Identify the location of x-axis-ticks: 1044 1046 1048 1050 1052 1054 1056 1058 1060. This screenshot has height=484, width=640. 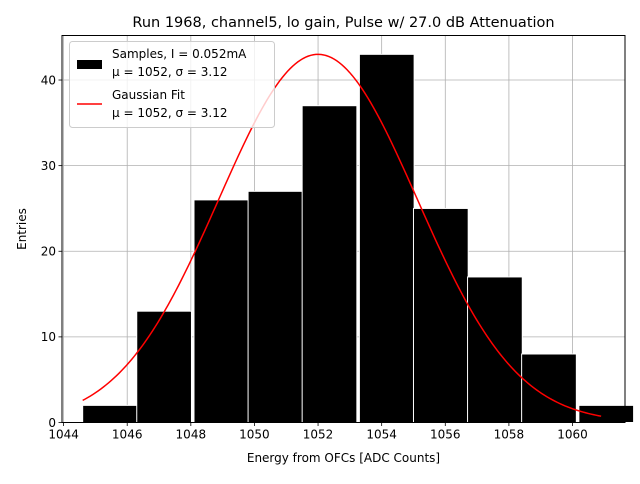
(318, 432).